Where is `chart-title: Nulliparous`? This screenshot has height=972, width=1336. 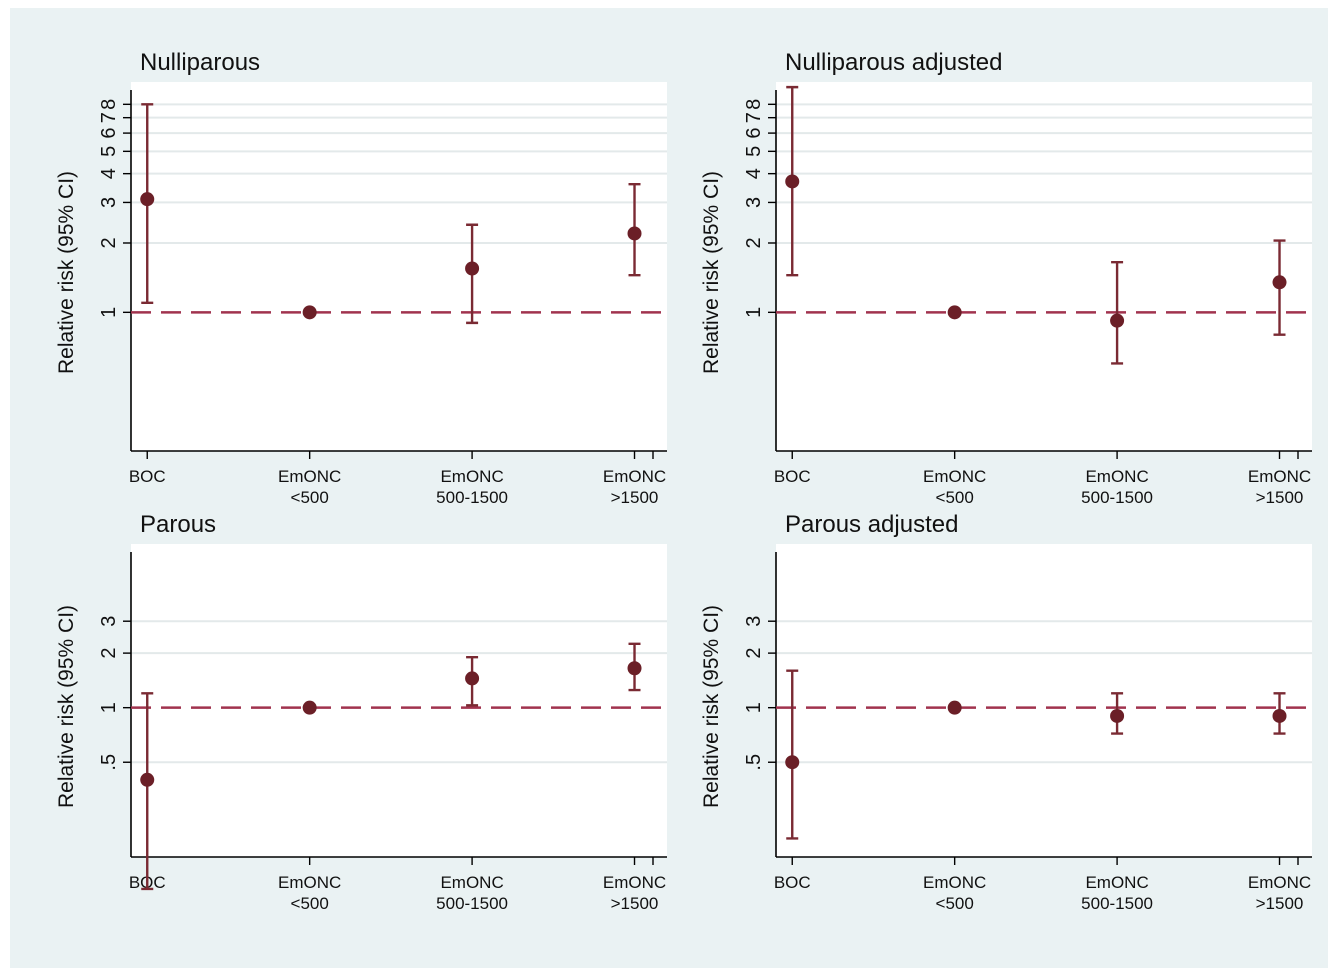 chart-title: Nulliparous is located at coordinates (200, 62).